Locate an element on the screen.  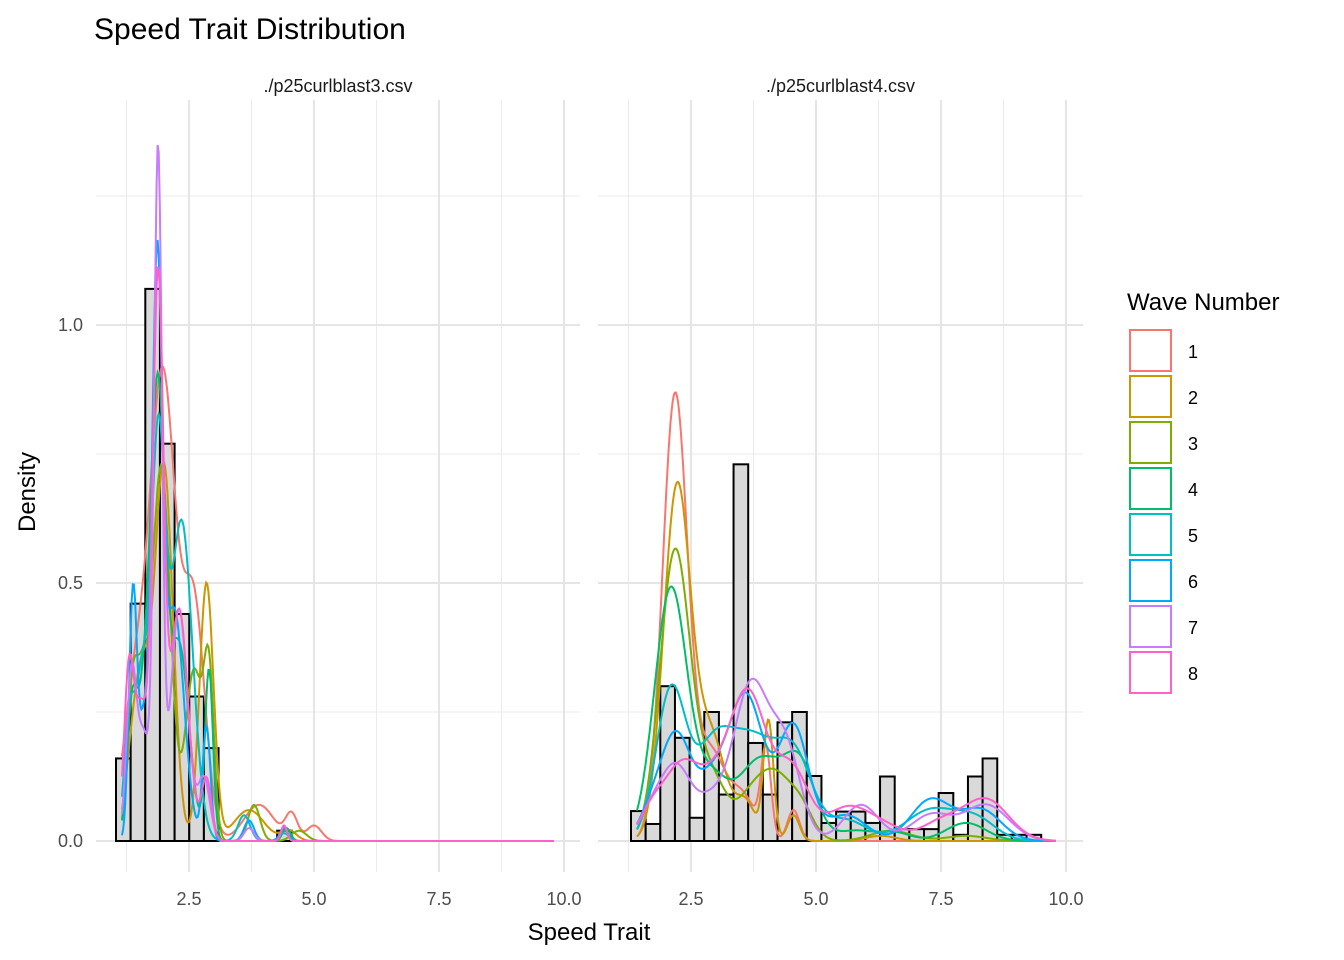
legend-label: 8 is located at coordinates (1193, 674).